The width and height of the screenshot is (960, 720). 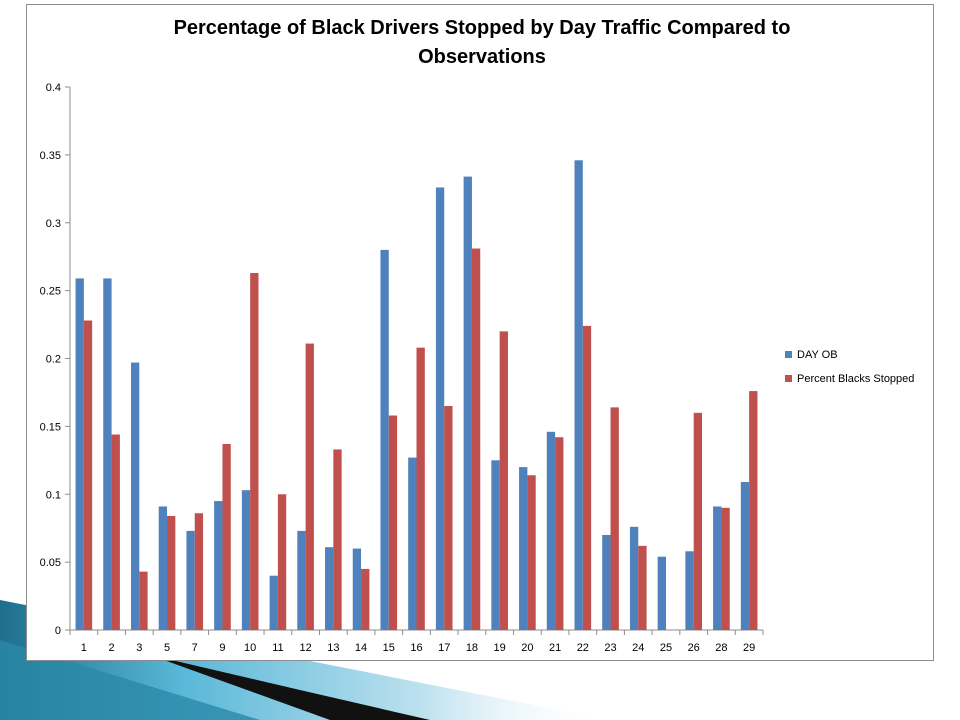 What do you see at coordinates (389, 648) in the screenshot?
I see `x-tick-label: 15` at bounding box center [389, 648].